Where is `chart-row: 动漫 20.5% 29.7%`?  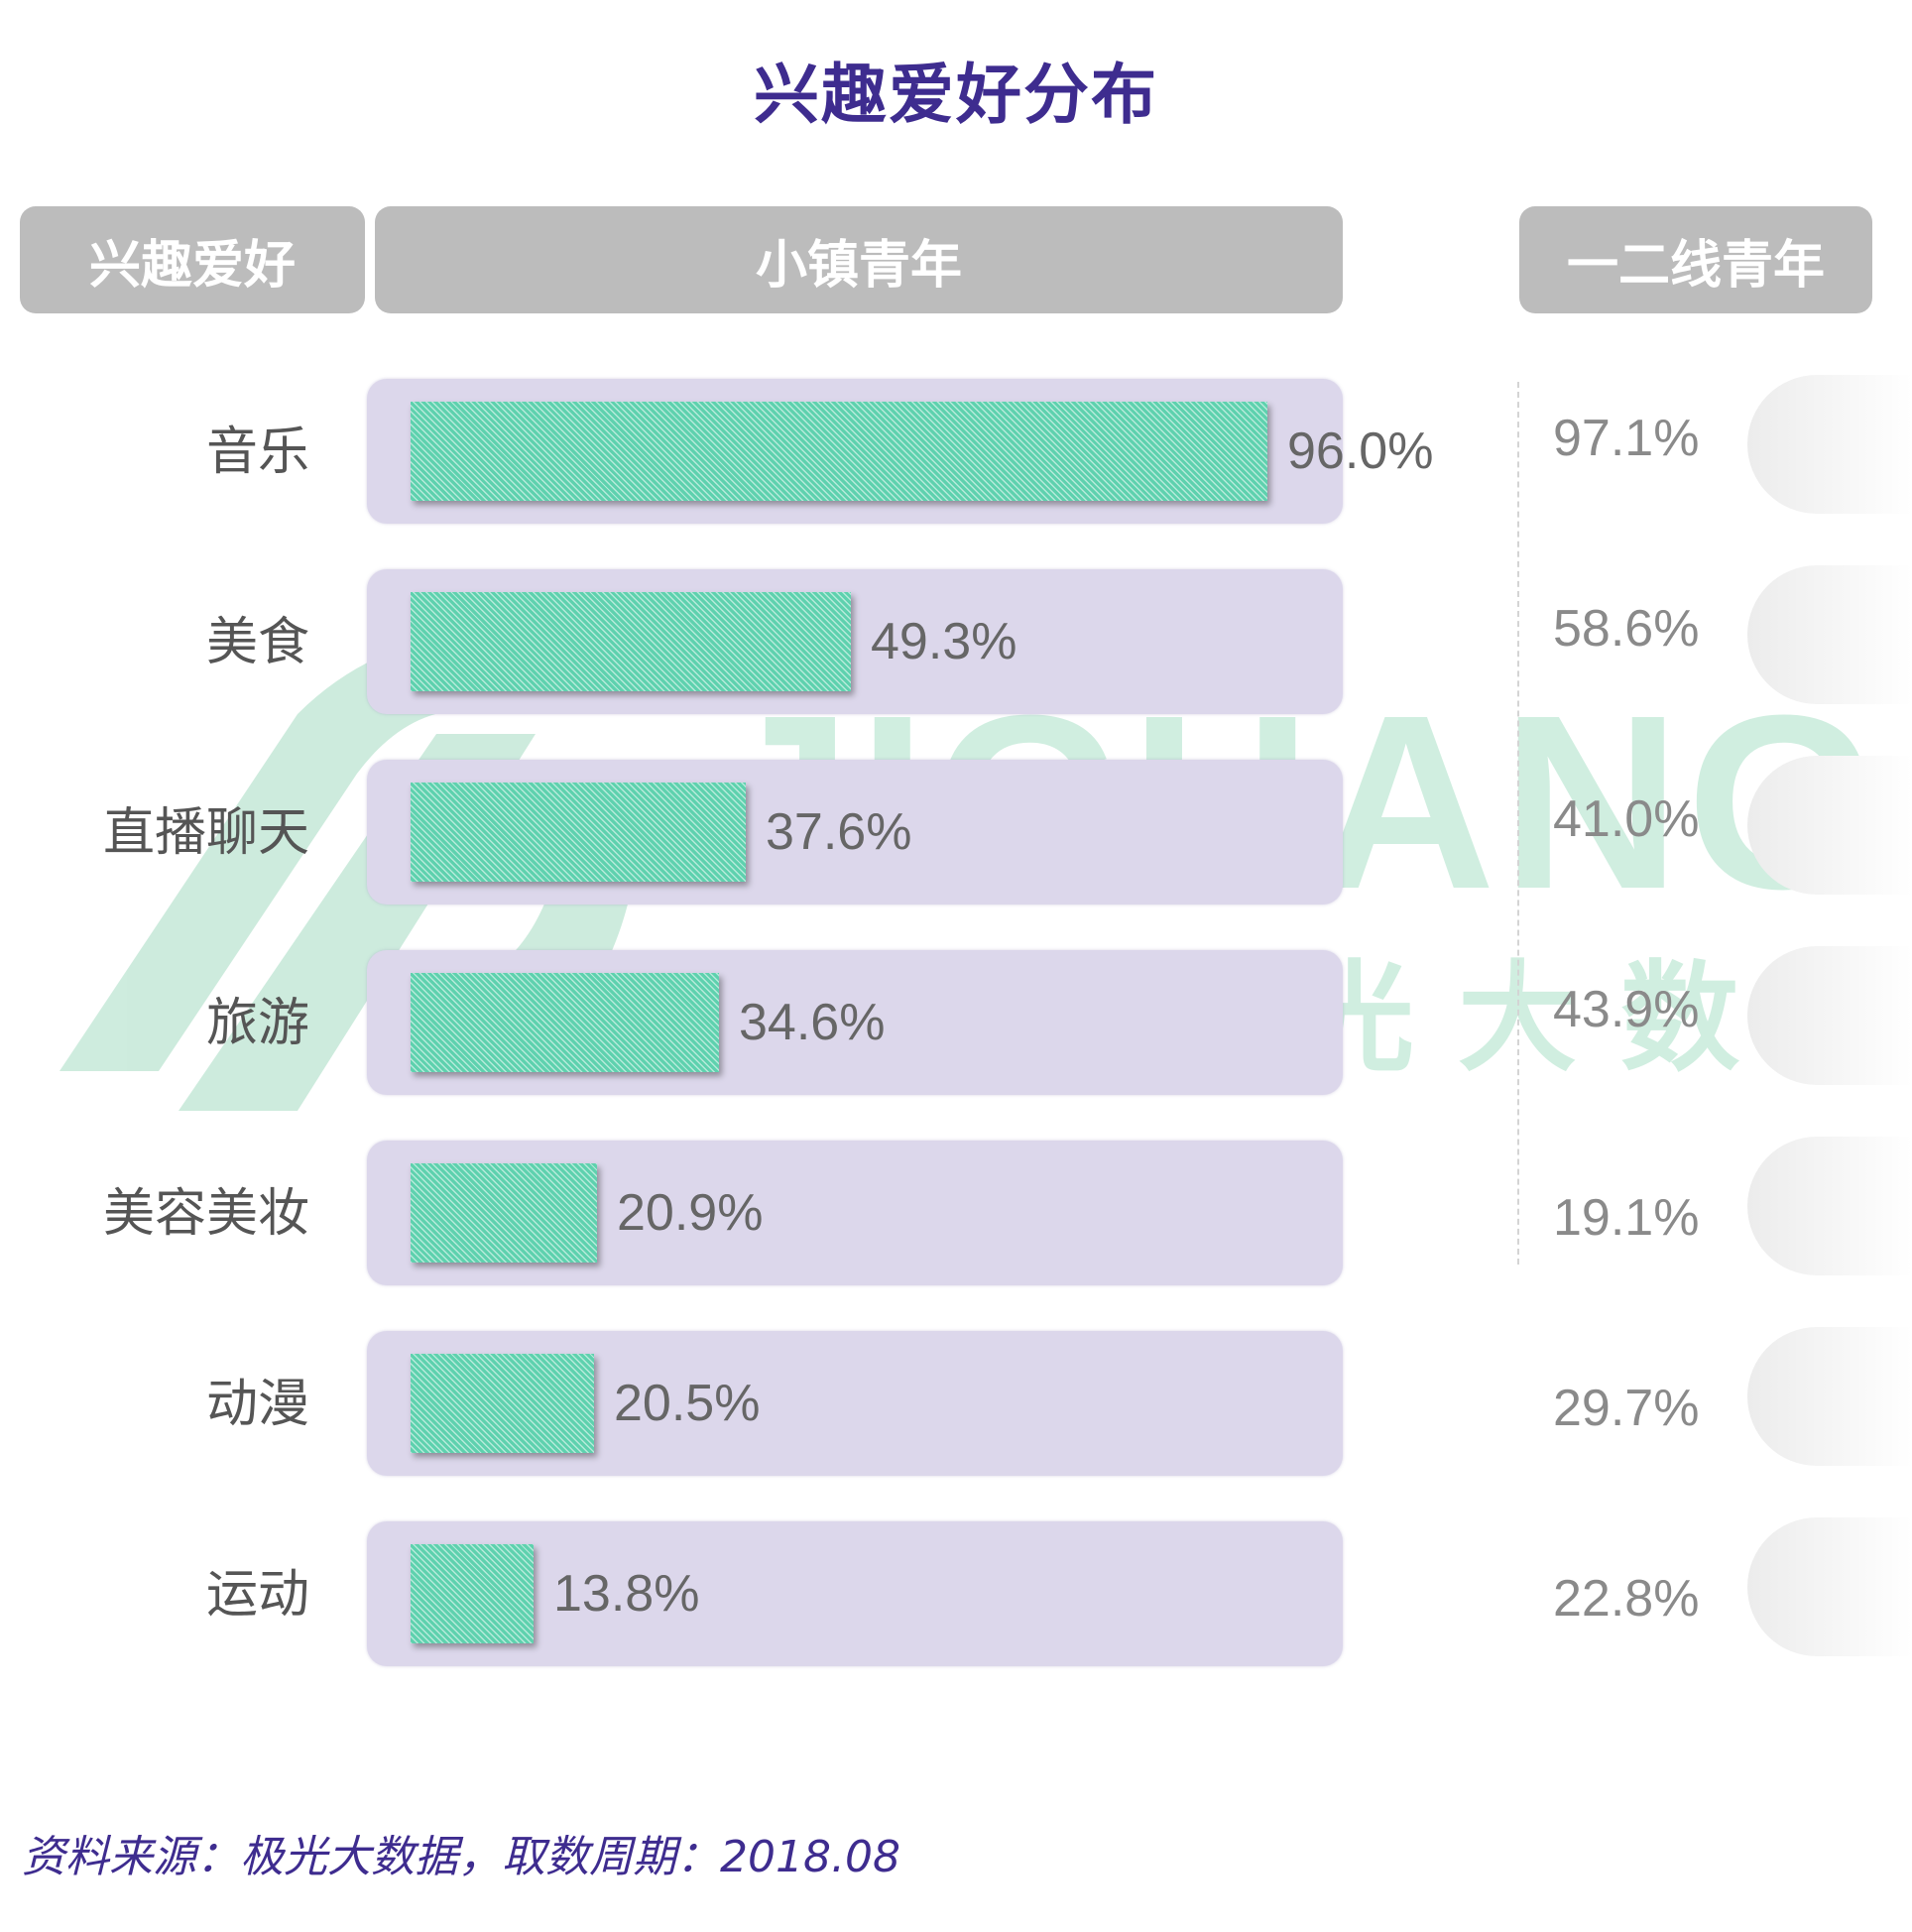 chart-row: 动漫 20.5% 29.7% is located at coordinates (956, 1402).